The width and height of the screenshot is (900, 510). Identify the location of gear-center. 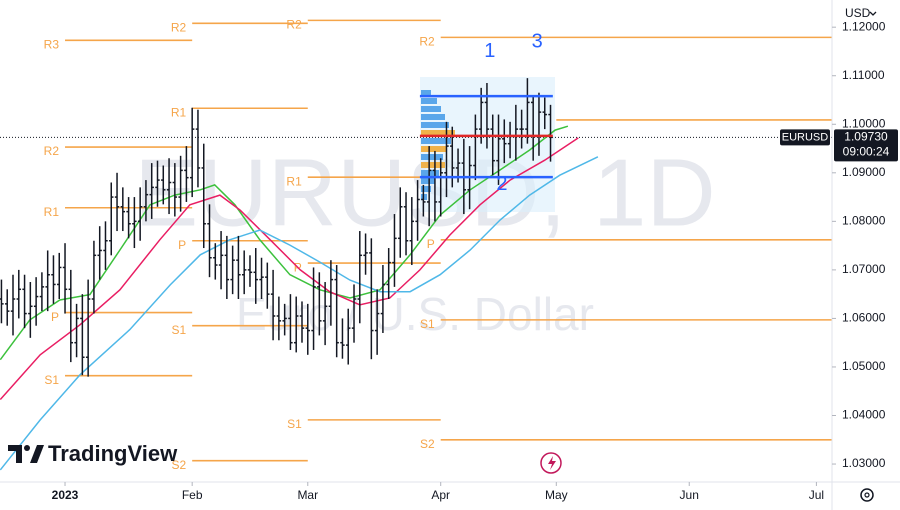
(867, 495).